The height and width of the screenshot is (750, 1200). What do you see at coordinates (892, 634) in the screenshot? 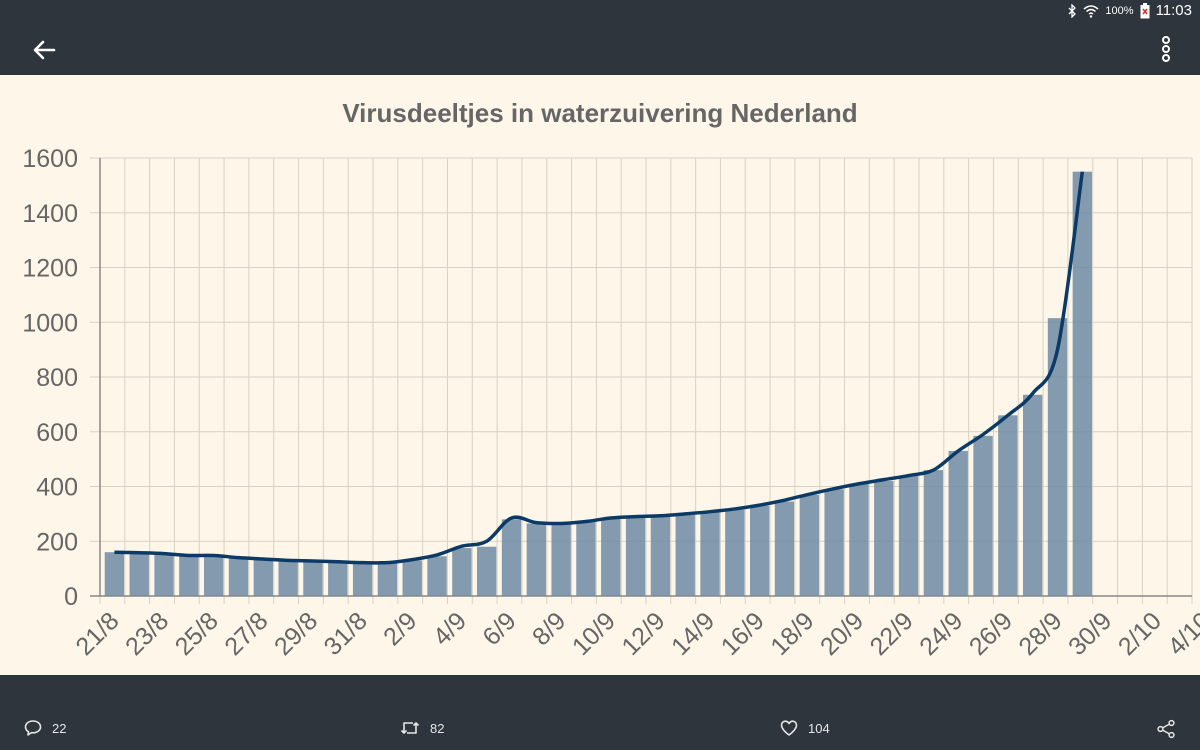
I see `x-tick-label: 22/9` at bounding box center [892, 634].